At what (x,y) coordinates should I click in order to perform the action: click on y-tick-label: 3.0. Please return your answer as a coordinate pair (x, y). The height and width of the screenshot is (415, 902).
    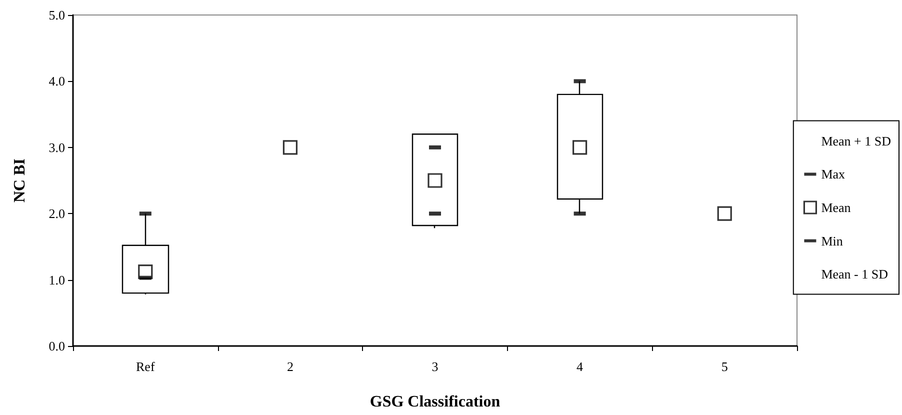
    Looking at the image, I should click on (56, 147).